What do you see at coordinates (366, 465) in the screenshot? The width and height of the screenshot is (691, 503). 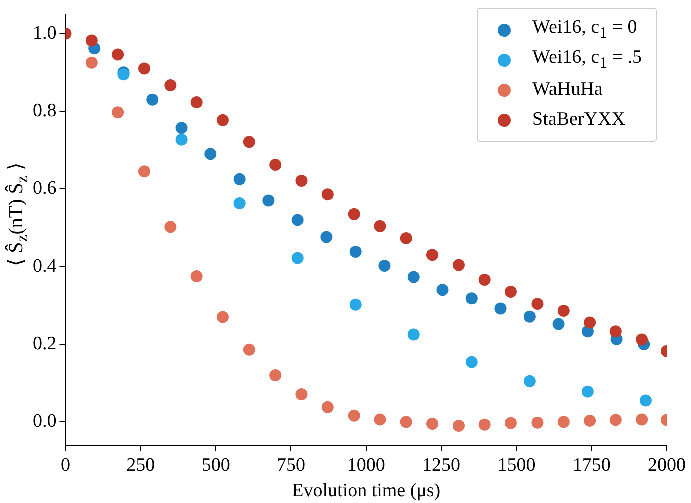 I see `x-tick-label: 1000` at bounding box center [366, 465].